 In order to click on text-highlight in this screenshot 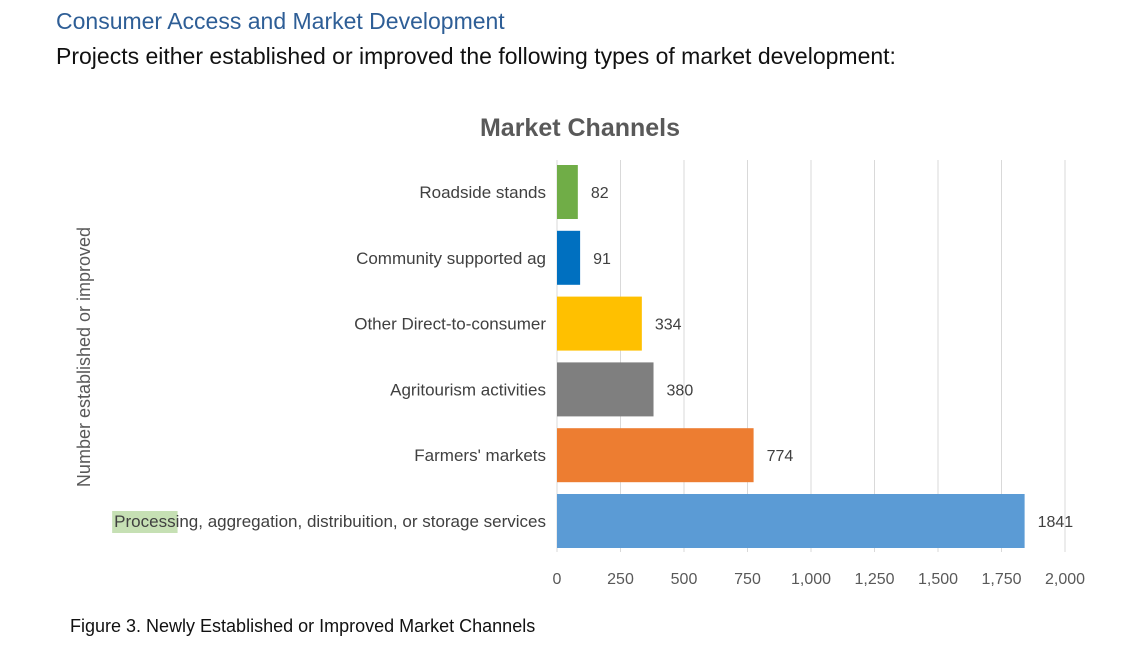, I will do `click(145, 522)`.